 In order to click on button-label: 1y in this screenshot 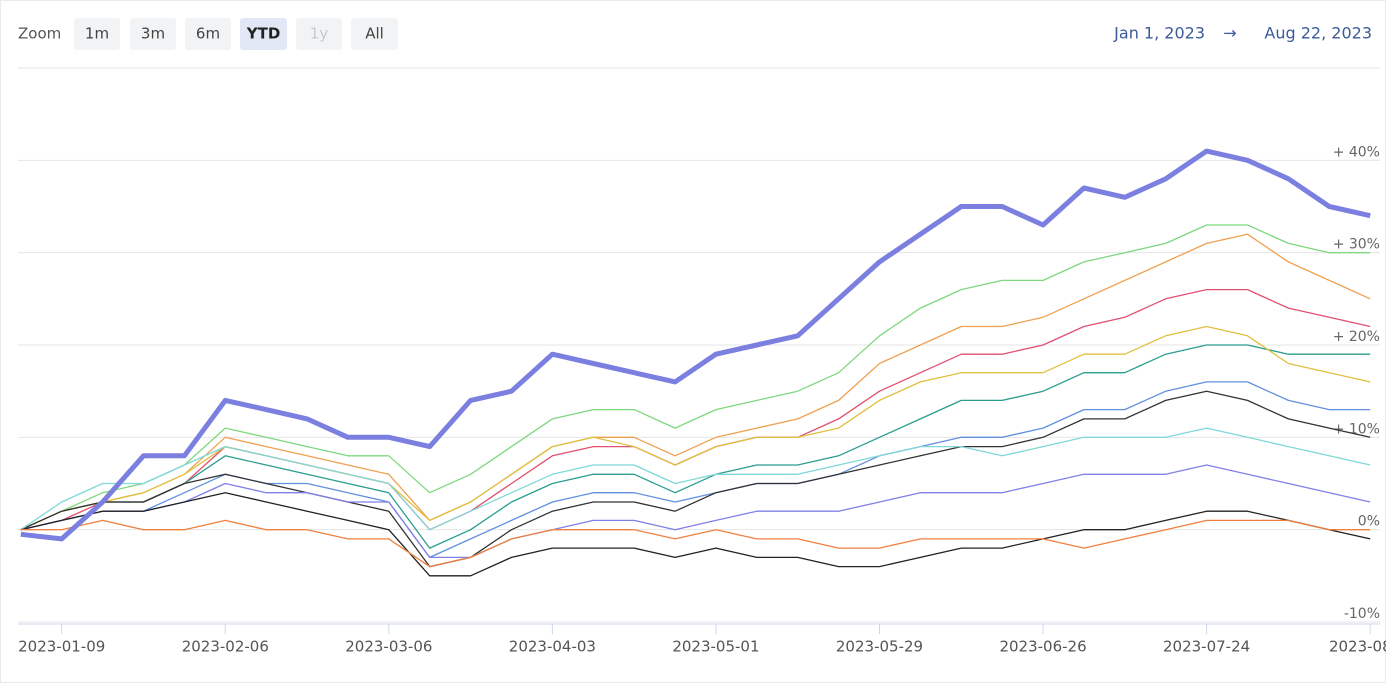, I will do `click(319, 34)`.